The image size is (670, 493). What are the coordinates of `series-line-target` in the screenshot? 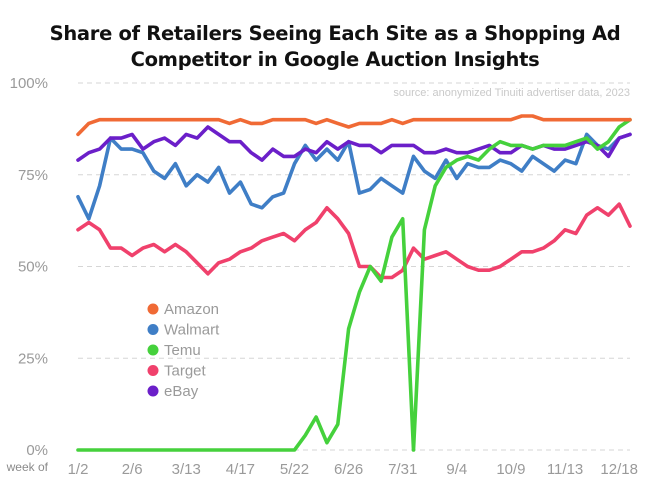 It's located at (354, 241).